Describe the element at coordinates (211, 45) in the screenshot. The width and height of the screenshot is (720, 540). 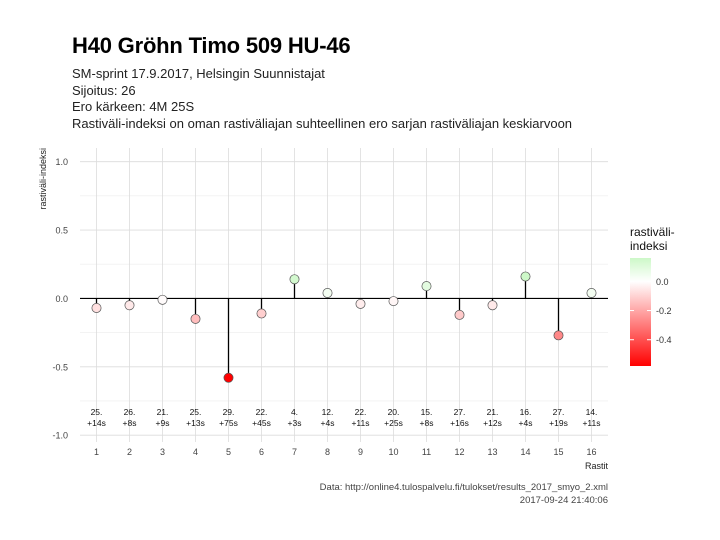
I see `chart-title: H40 Gröhn Timo 509 HU-46` at that location.